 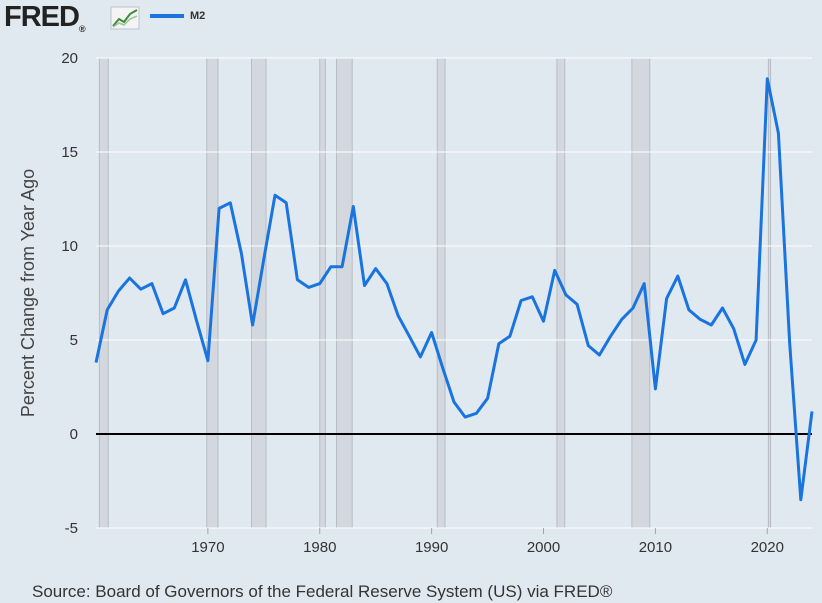 What do you see at coordinates (125, 18) in the screenshot?
I see `line-chart-icon` at bounding box center [125, 18].